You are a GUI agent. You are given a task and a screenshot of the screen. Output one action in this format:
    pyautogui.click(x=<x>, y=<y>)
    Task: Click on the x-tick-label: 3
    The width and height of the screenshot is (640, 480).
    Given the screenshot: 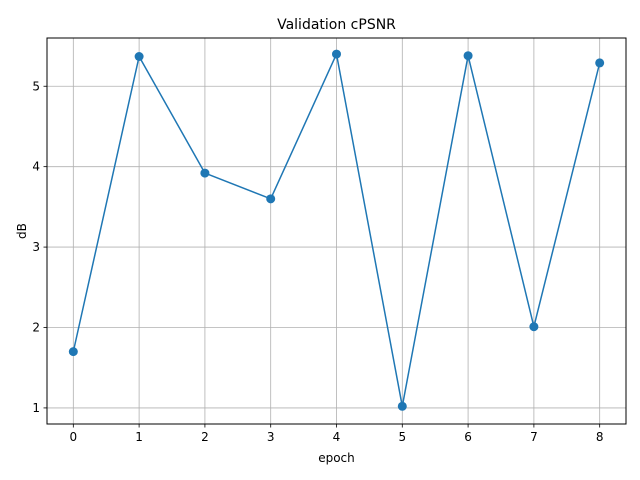 What is the action you would take?
    pyautogui.click(x=271, y=437)
    